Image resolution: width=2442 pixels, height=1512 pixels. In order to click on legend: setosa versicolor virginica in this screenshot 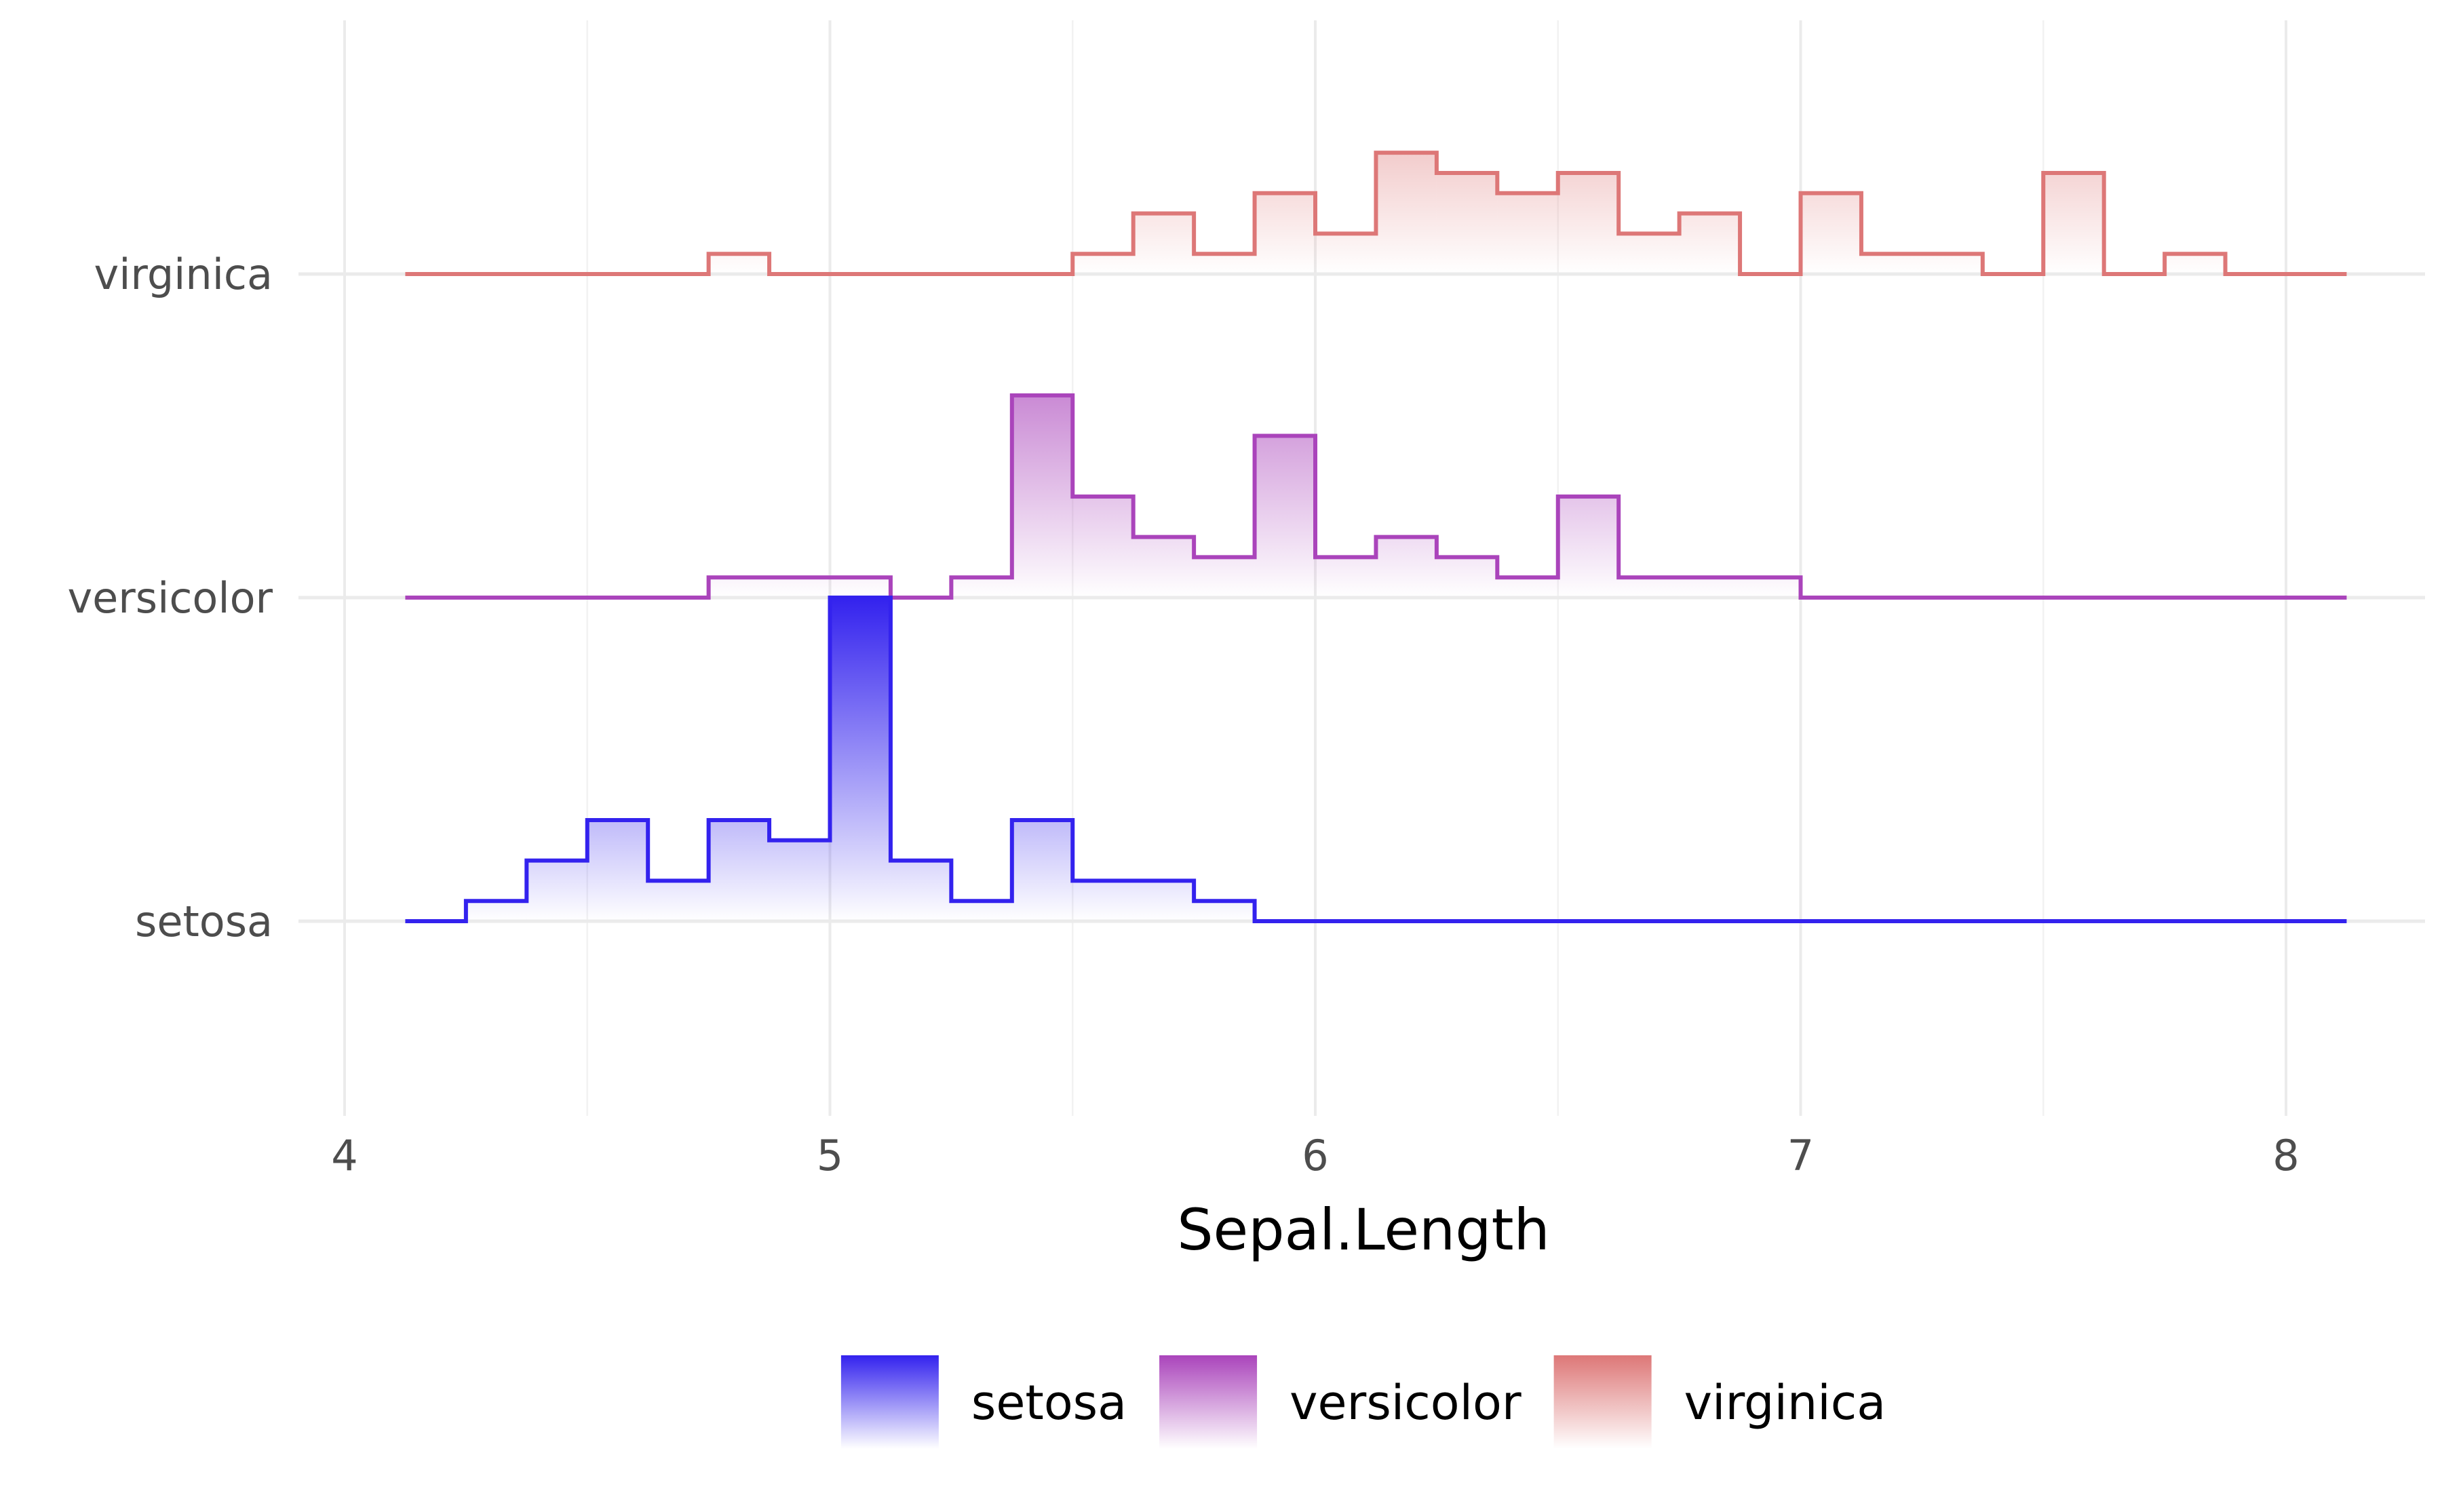, I will do `click(1363, 1402)`.